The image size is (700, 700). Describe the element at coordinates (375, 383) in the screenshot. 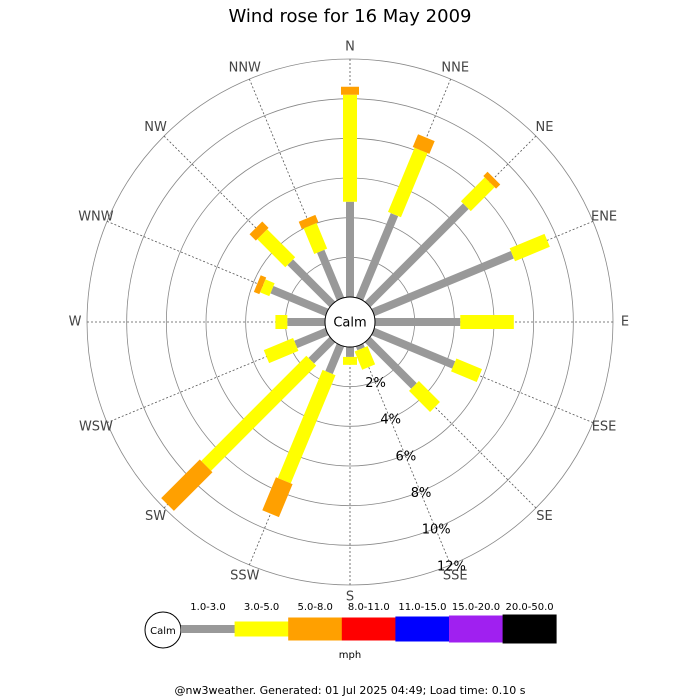

I see `r-tick-label: 2%` at that location.